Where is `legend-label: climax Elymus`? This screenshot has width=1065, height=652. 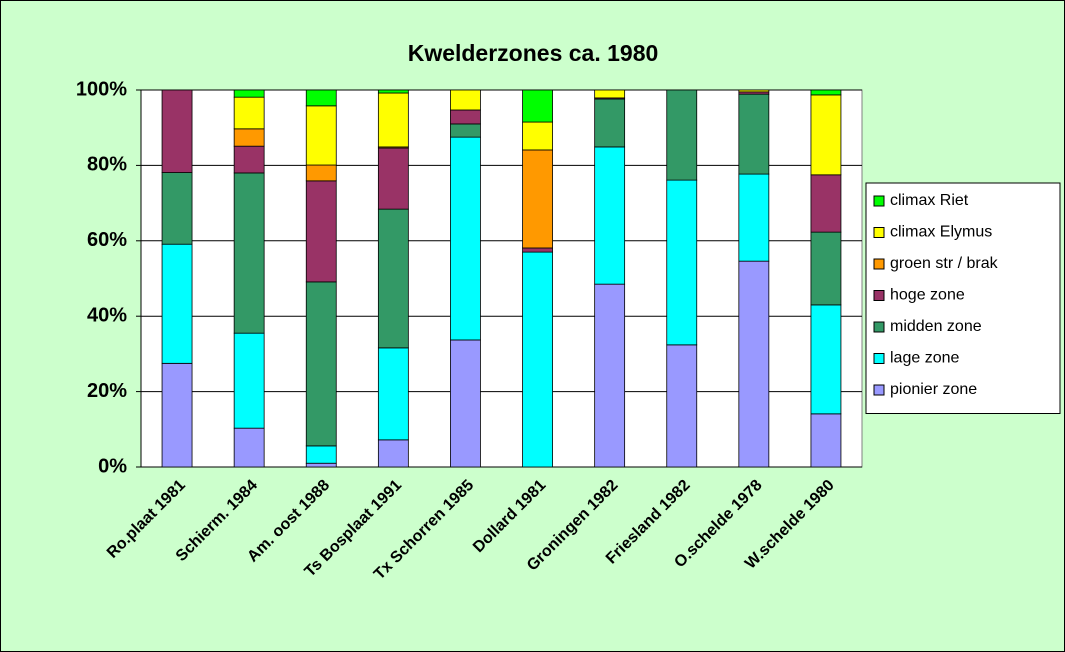 legend-label: climax Elymus is located at coordinates (941, 232).